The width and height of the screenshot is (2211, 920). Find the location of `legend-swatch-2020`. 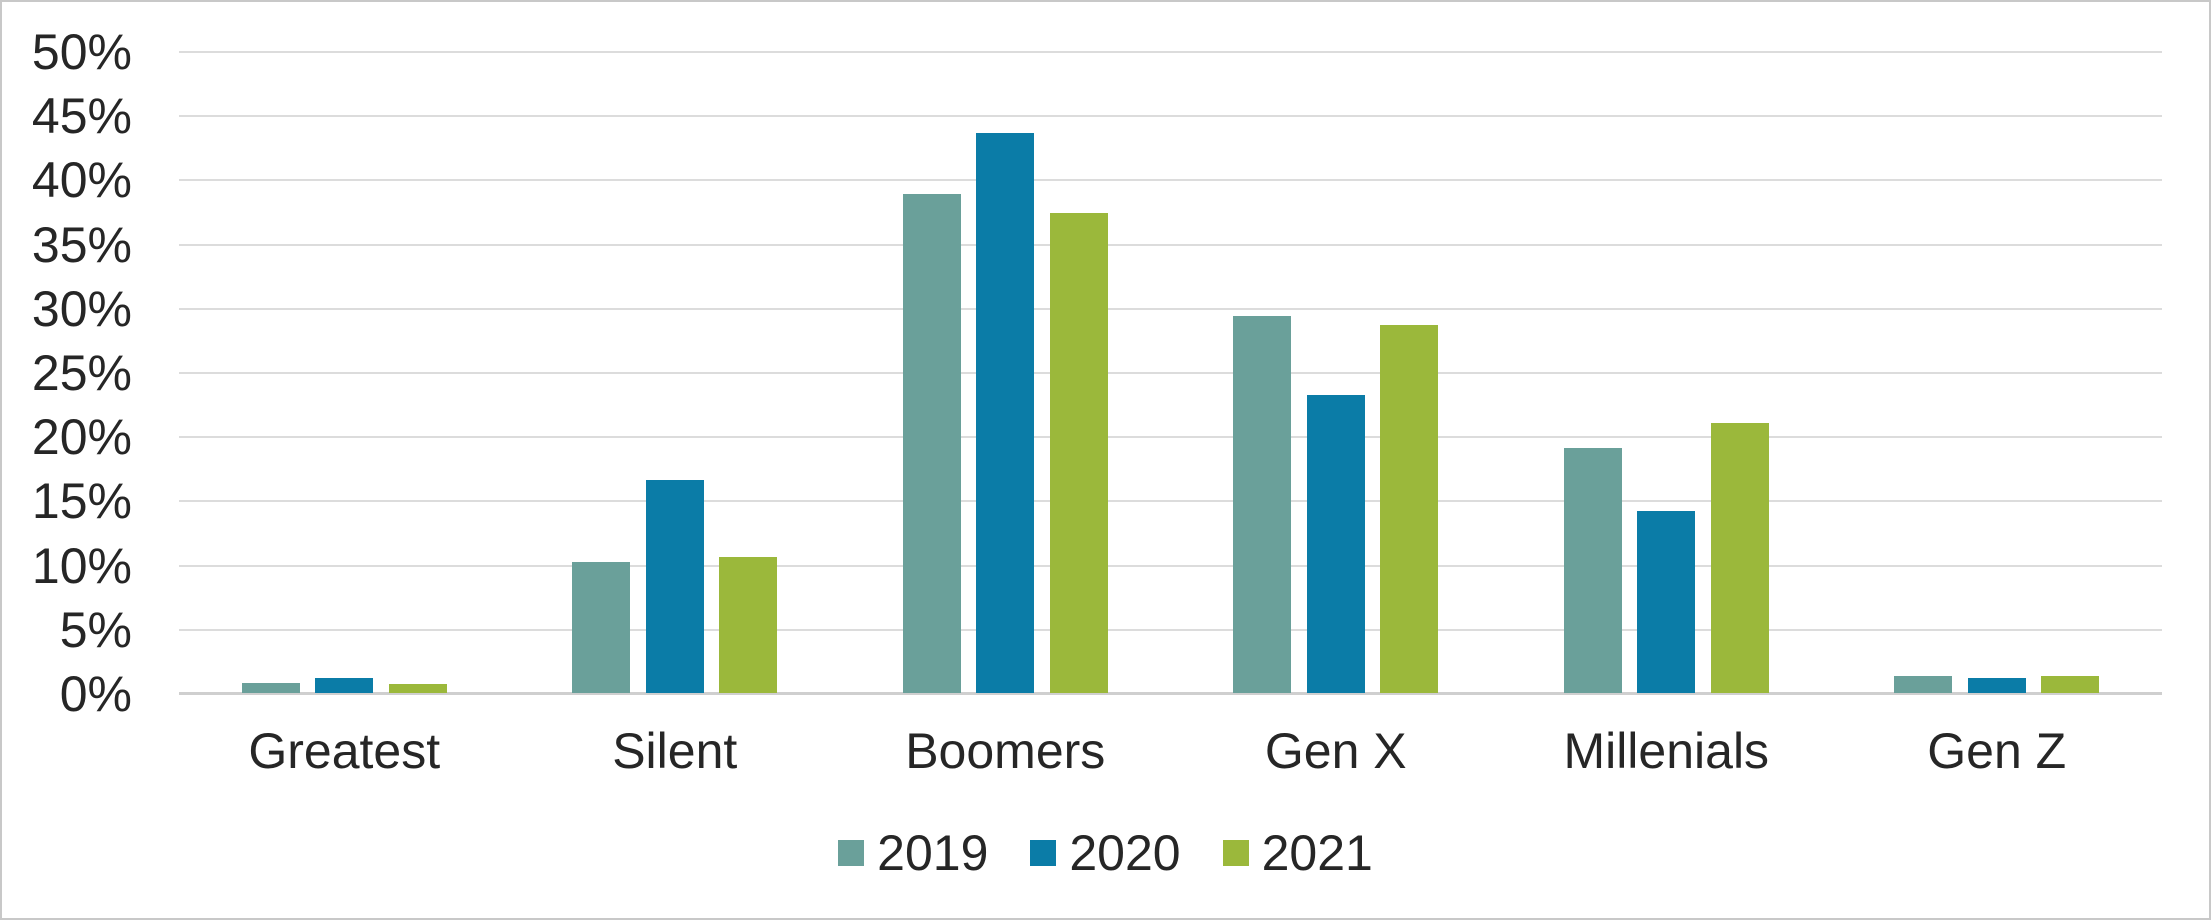

legend-swatch-2020 is located at coordinates (1043, 853).